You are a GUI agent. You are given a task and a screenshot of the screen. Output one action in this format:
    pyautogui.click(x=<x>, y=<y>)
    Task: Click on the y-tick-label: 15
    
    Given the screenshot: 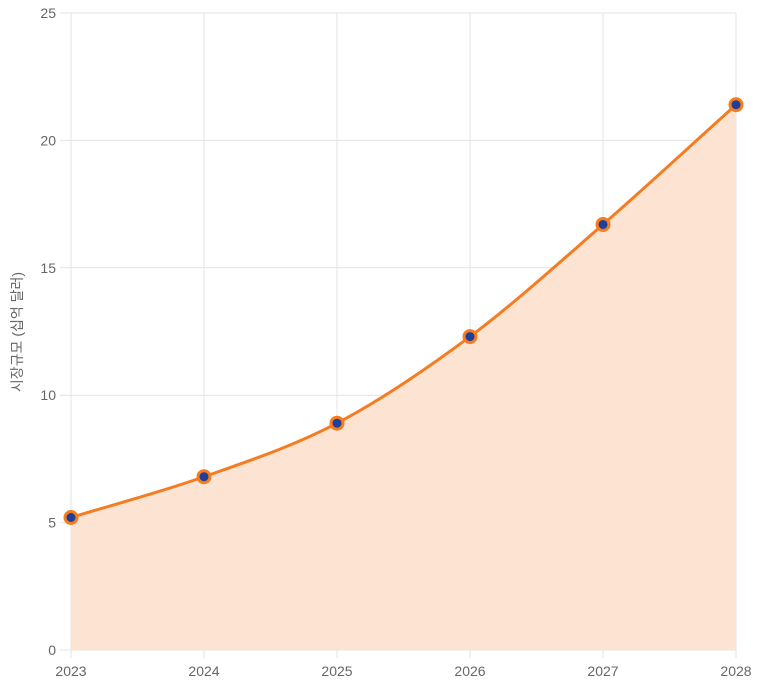 What is the action you would take?
    pyautogui.click(x=48, y=268)
    